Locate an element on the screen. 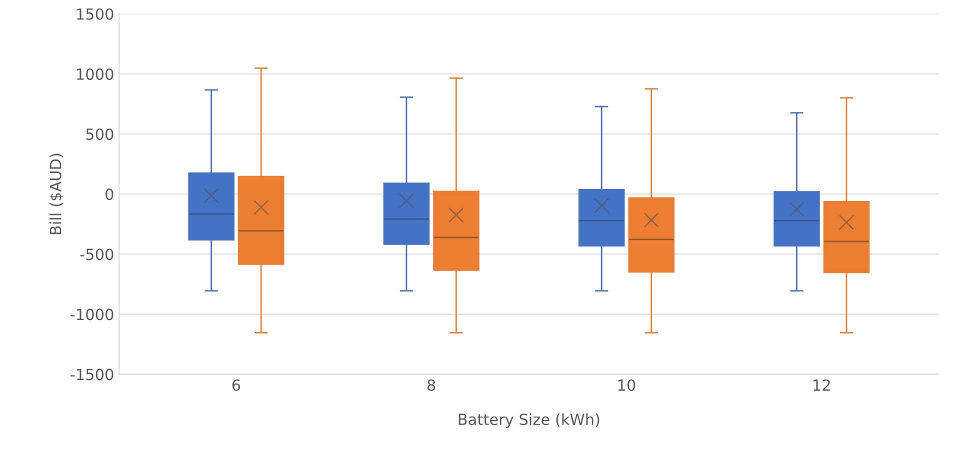 This screenshot has height=462, width=953. y-tick-label: 1000 is located at coordinates (95, 74).